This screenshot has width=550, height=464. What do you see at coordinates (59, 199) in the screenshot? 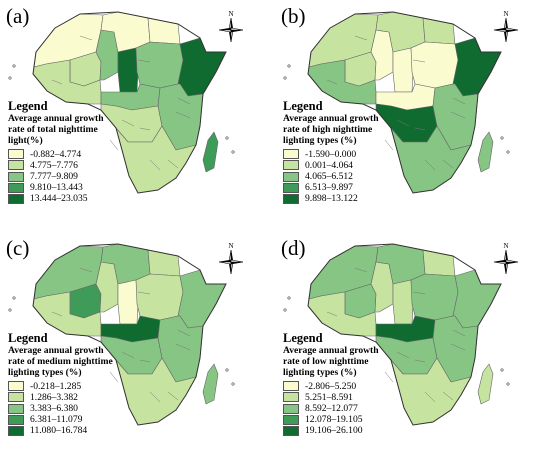
I see `legend-range-label: 13.444–23.035` at bounding box center [59, 199].